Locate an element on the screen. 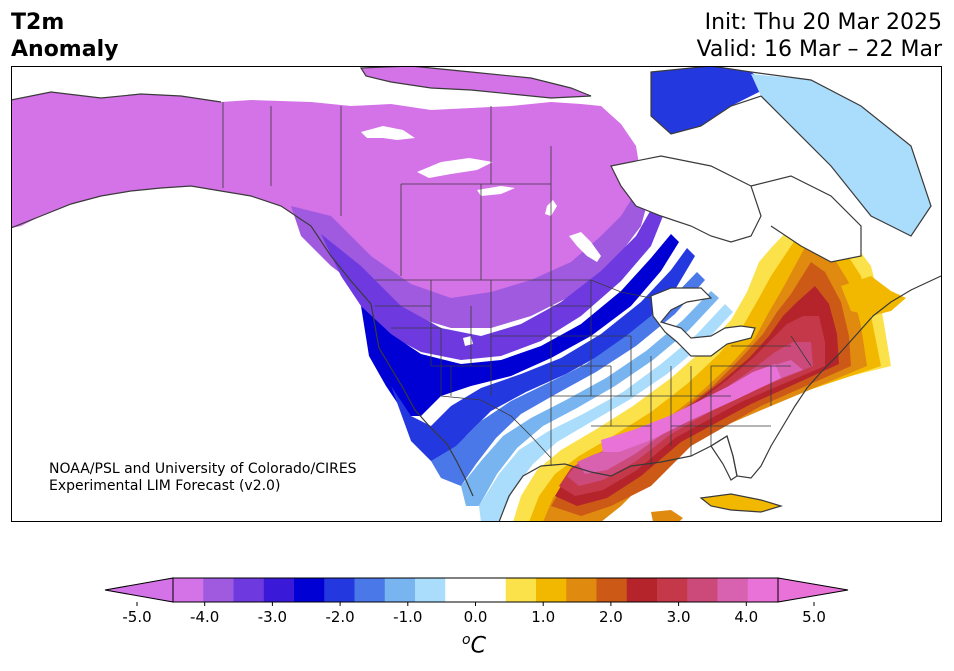 The height and width of the screenshot is (671, 954). great-lakes-coast is located at coordinates (703, 322).